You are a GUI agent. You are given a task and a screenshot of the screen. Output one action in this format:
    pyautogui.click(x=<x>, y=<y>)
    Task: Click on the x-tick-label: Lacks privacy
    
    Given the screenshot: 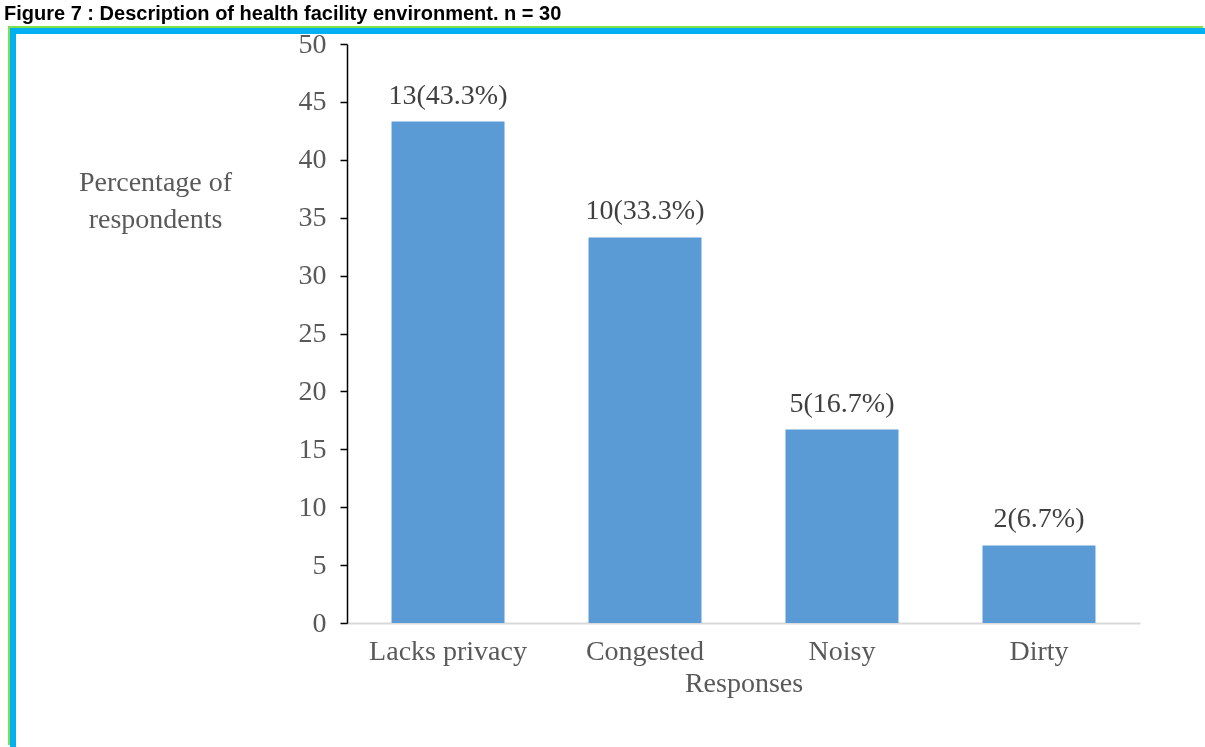 What is the action you would take?
    pyautogui.click(x=448, y=650)
    